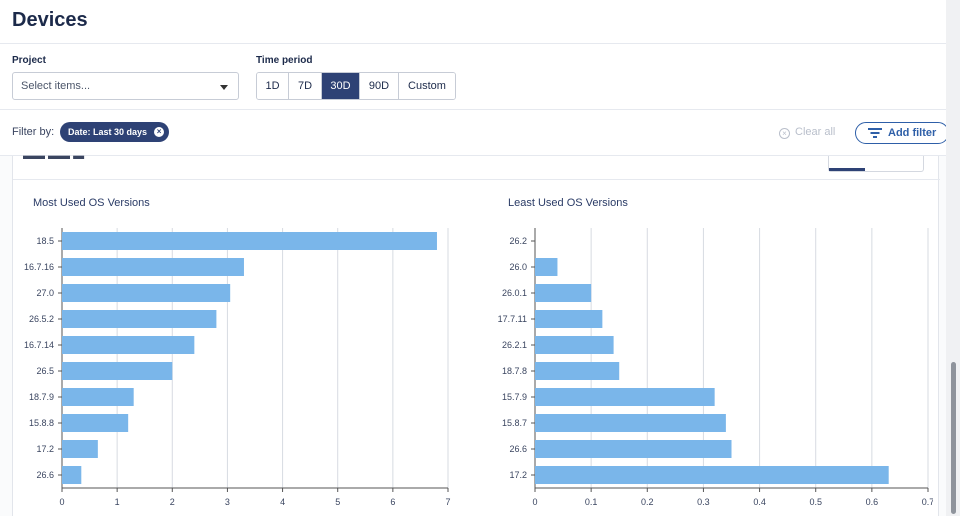 Image resolution: width=960 pixels, height=516 pixels. I want to click on clear-all-button: × Clear all, so click(807, 132).